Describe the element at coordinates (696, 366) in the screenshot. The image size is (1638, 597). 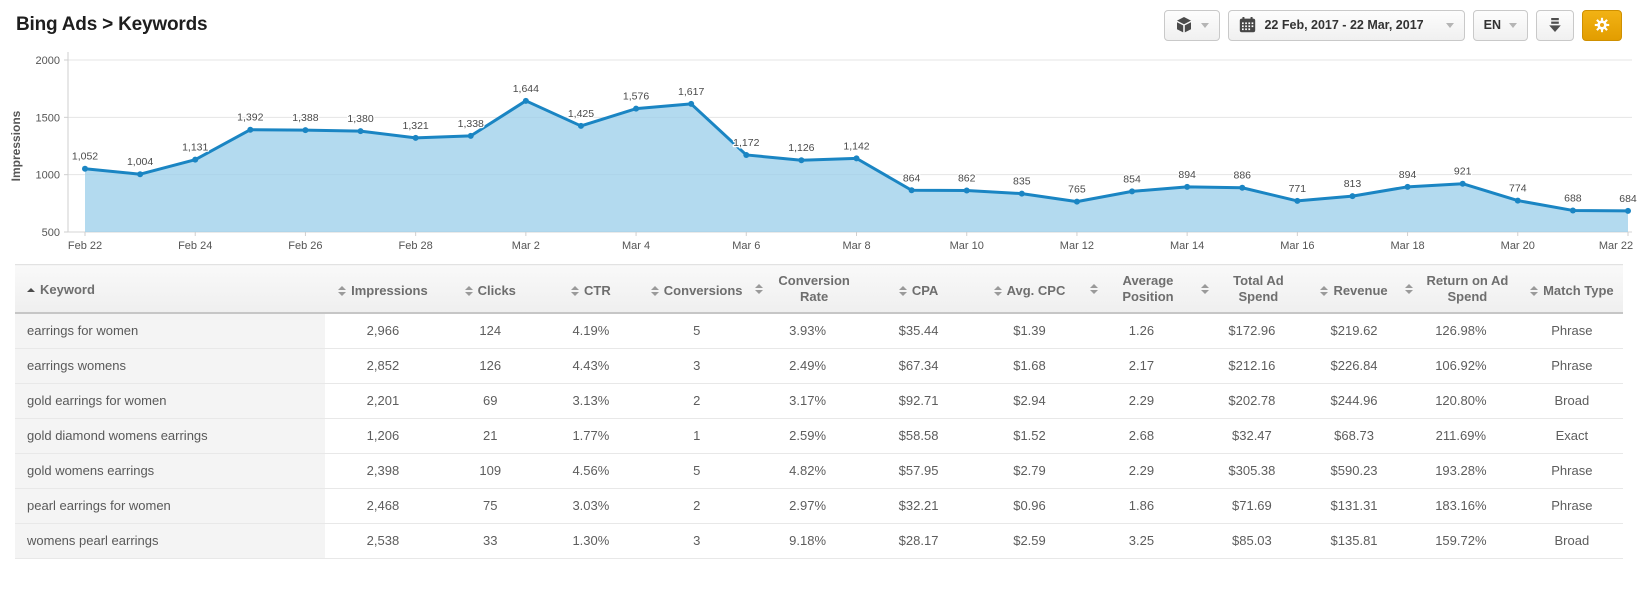
I see `cell: 3` at that location.